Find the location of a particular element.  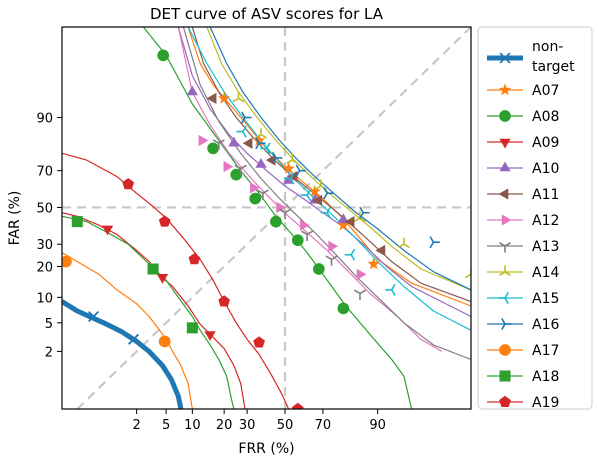

y-tick-label: 70 is located at coordinates (44, 172).